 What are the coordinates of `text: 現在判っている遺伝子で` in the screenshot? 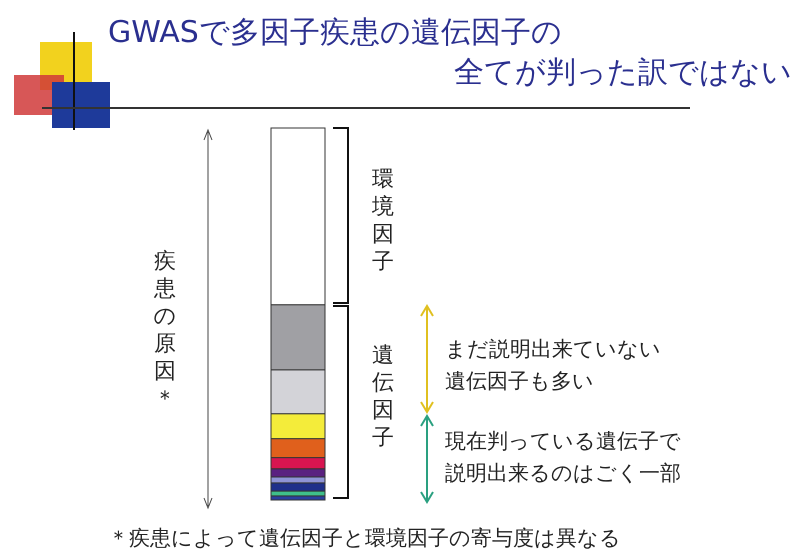 It's located at (563, 441).